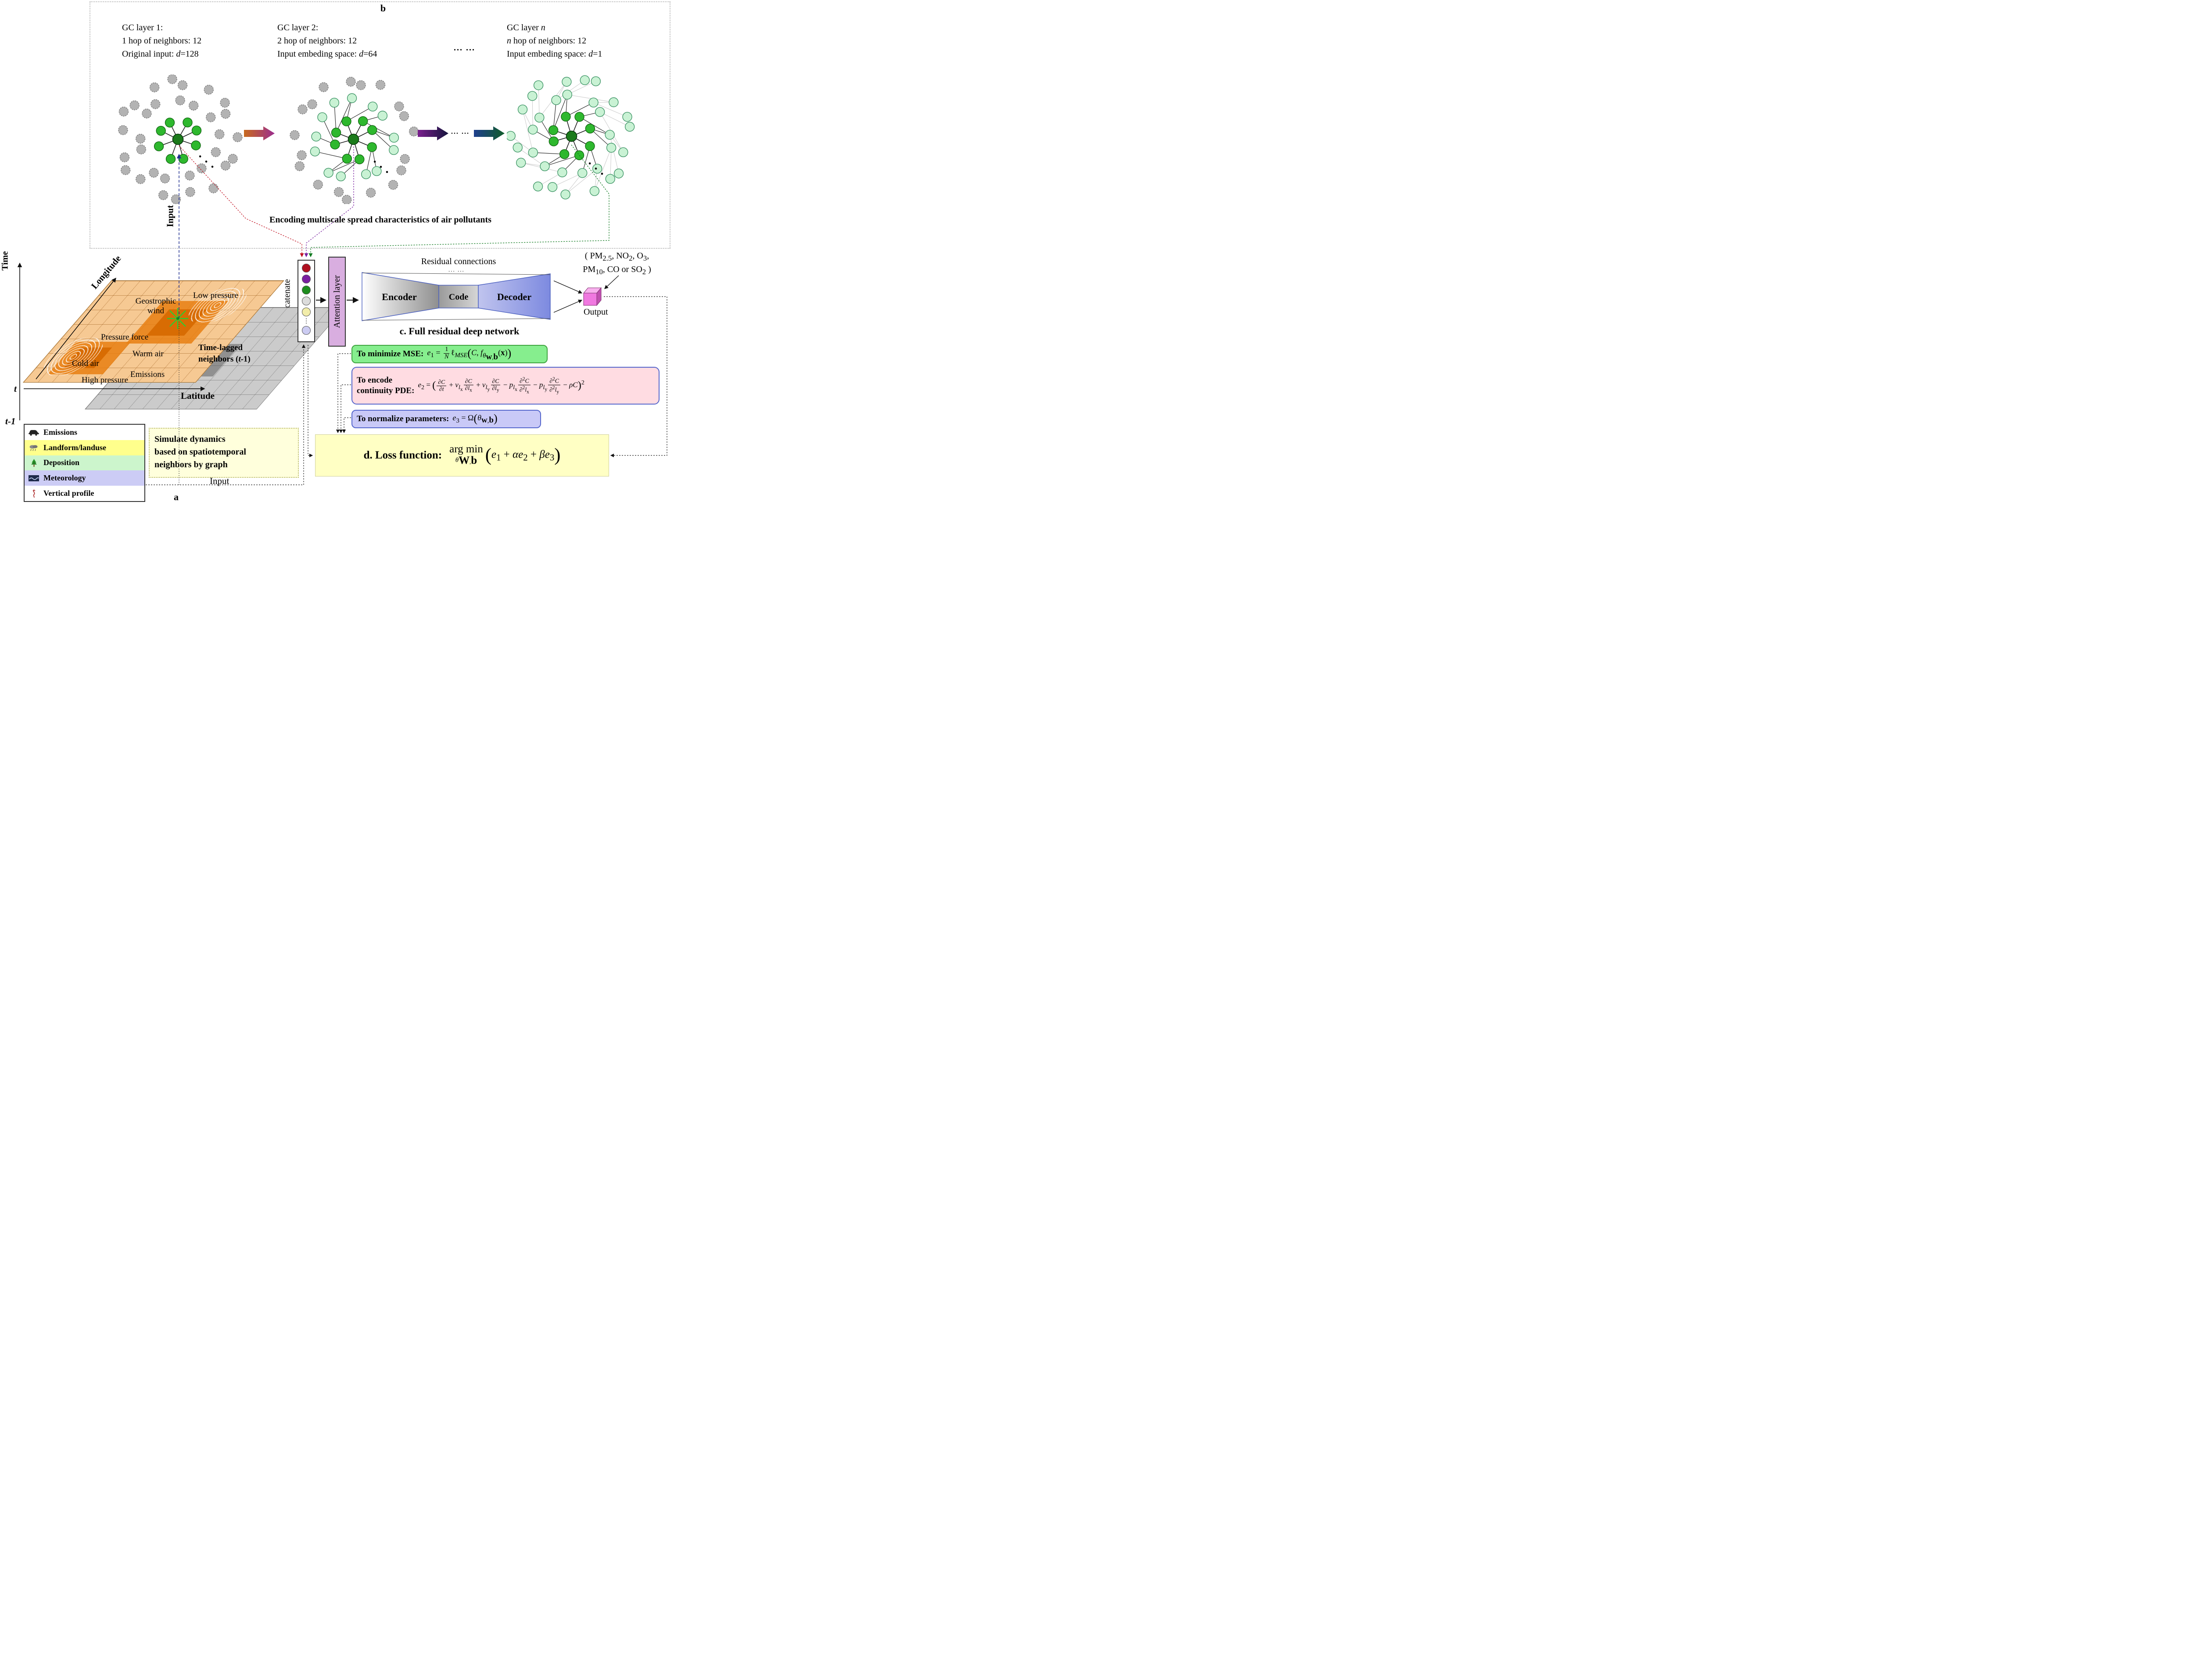 Image resolution: width=2194 pixels, height=1680 pixels. I want to click on legend-row-landform: Landform/landuse, so click(84, 447).